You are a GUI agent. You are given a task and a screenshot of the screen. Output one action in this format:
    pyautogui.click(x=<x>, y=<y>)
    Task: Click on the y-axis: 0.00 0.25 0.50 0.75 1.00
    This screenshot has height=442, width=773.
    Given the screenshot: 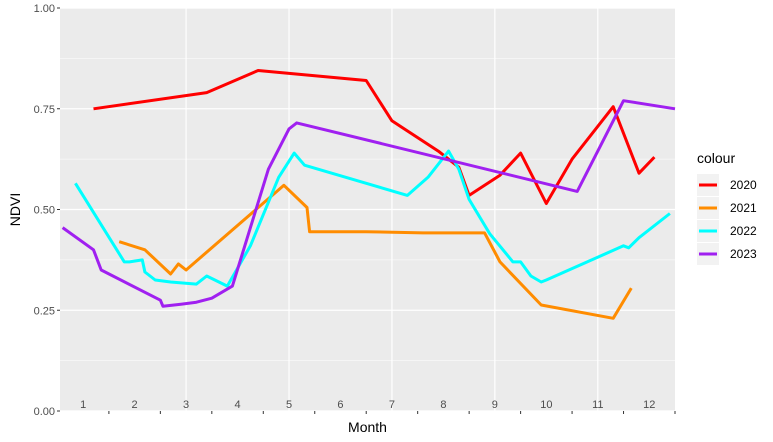 What is the action you would take?
    pyautogui.click(x=47, y=210)
    